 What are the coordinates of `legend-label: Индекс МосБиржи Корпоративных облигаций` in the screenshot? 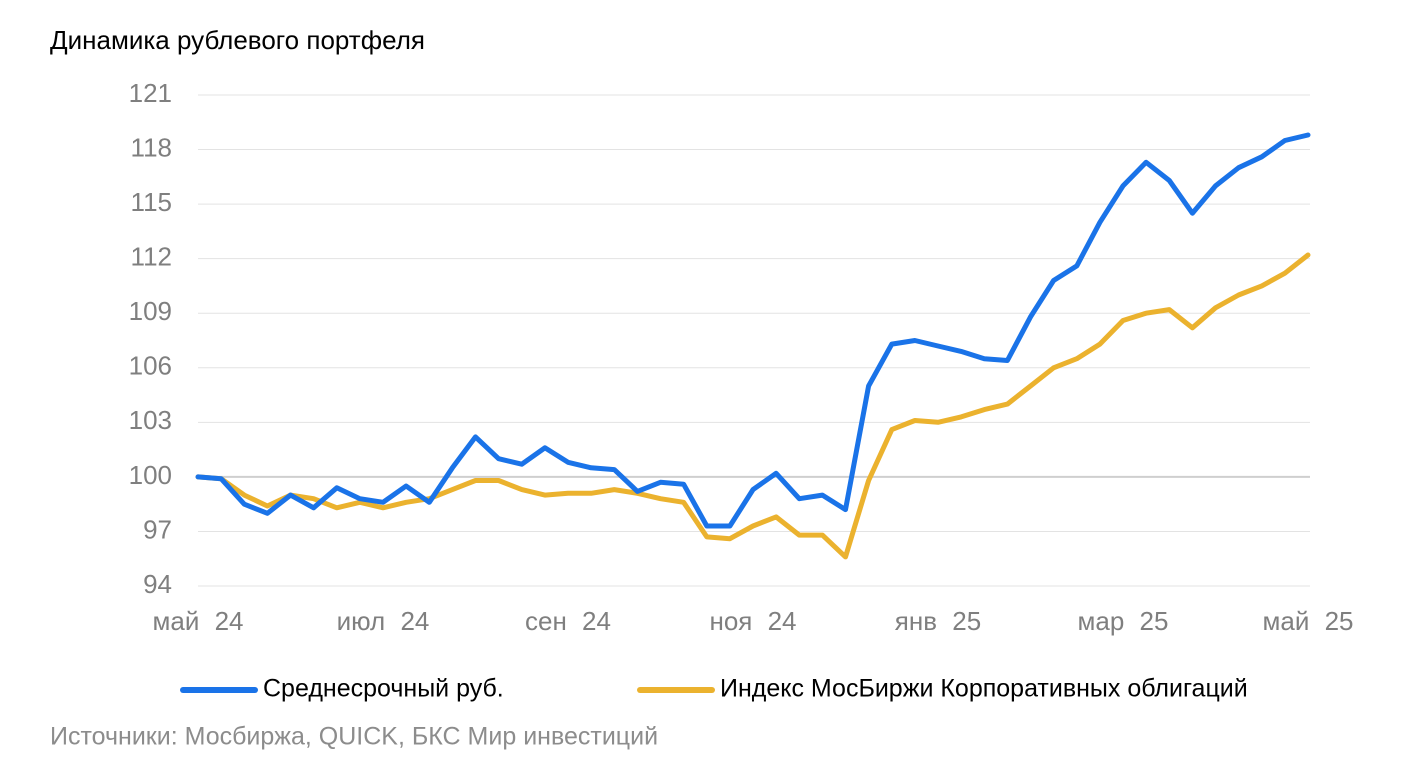 It's located at (984, 689).